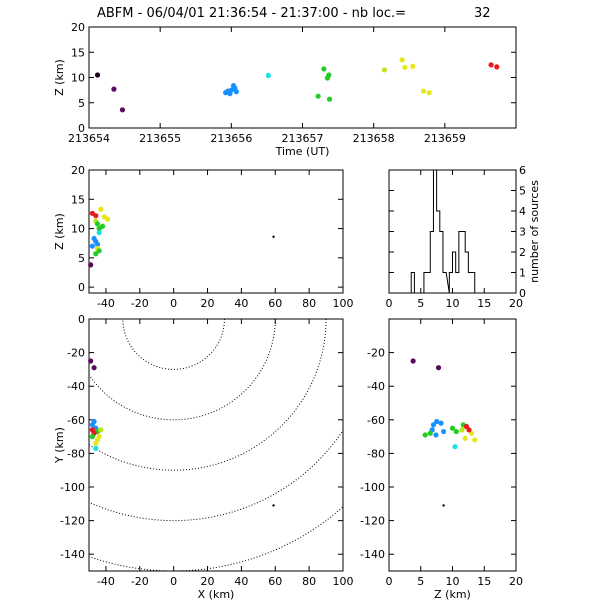 Image resolution: width=600 pixels, height=600 pixels. Describe the element at coordinates (516, 303) in the screenshot. I see `z-histogram-xtick-label: 20` at that location.